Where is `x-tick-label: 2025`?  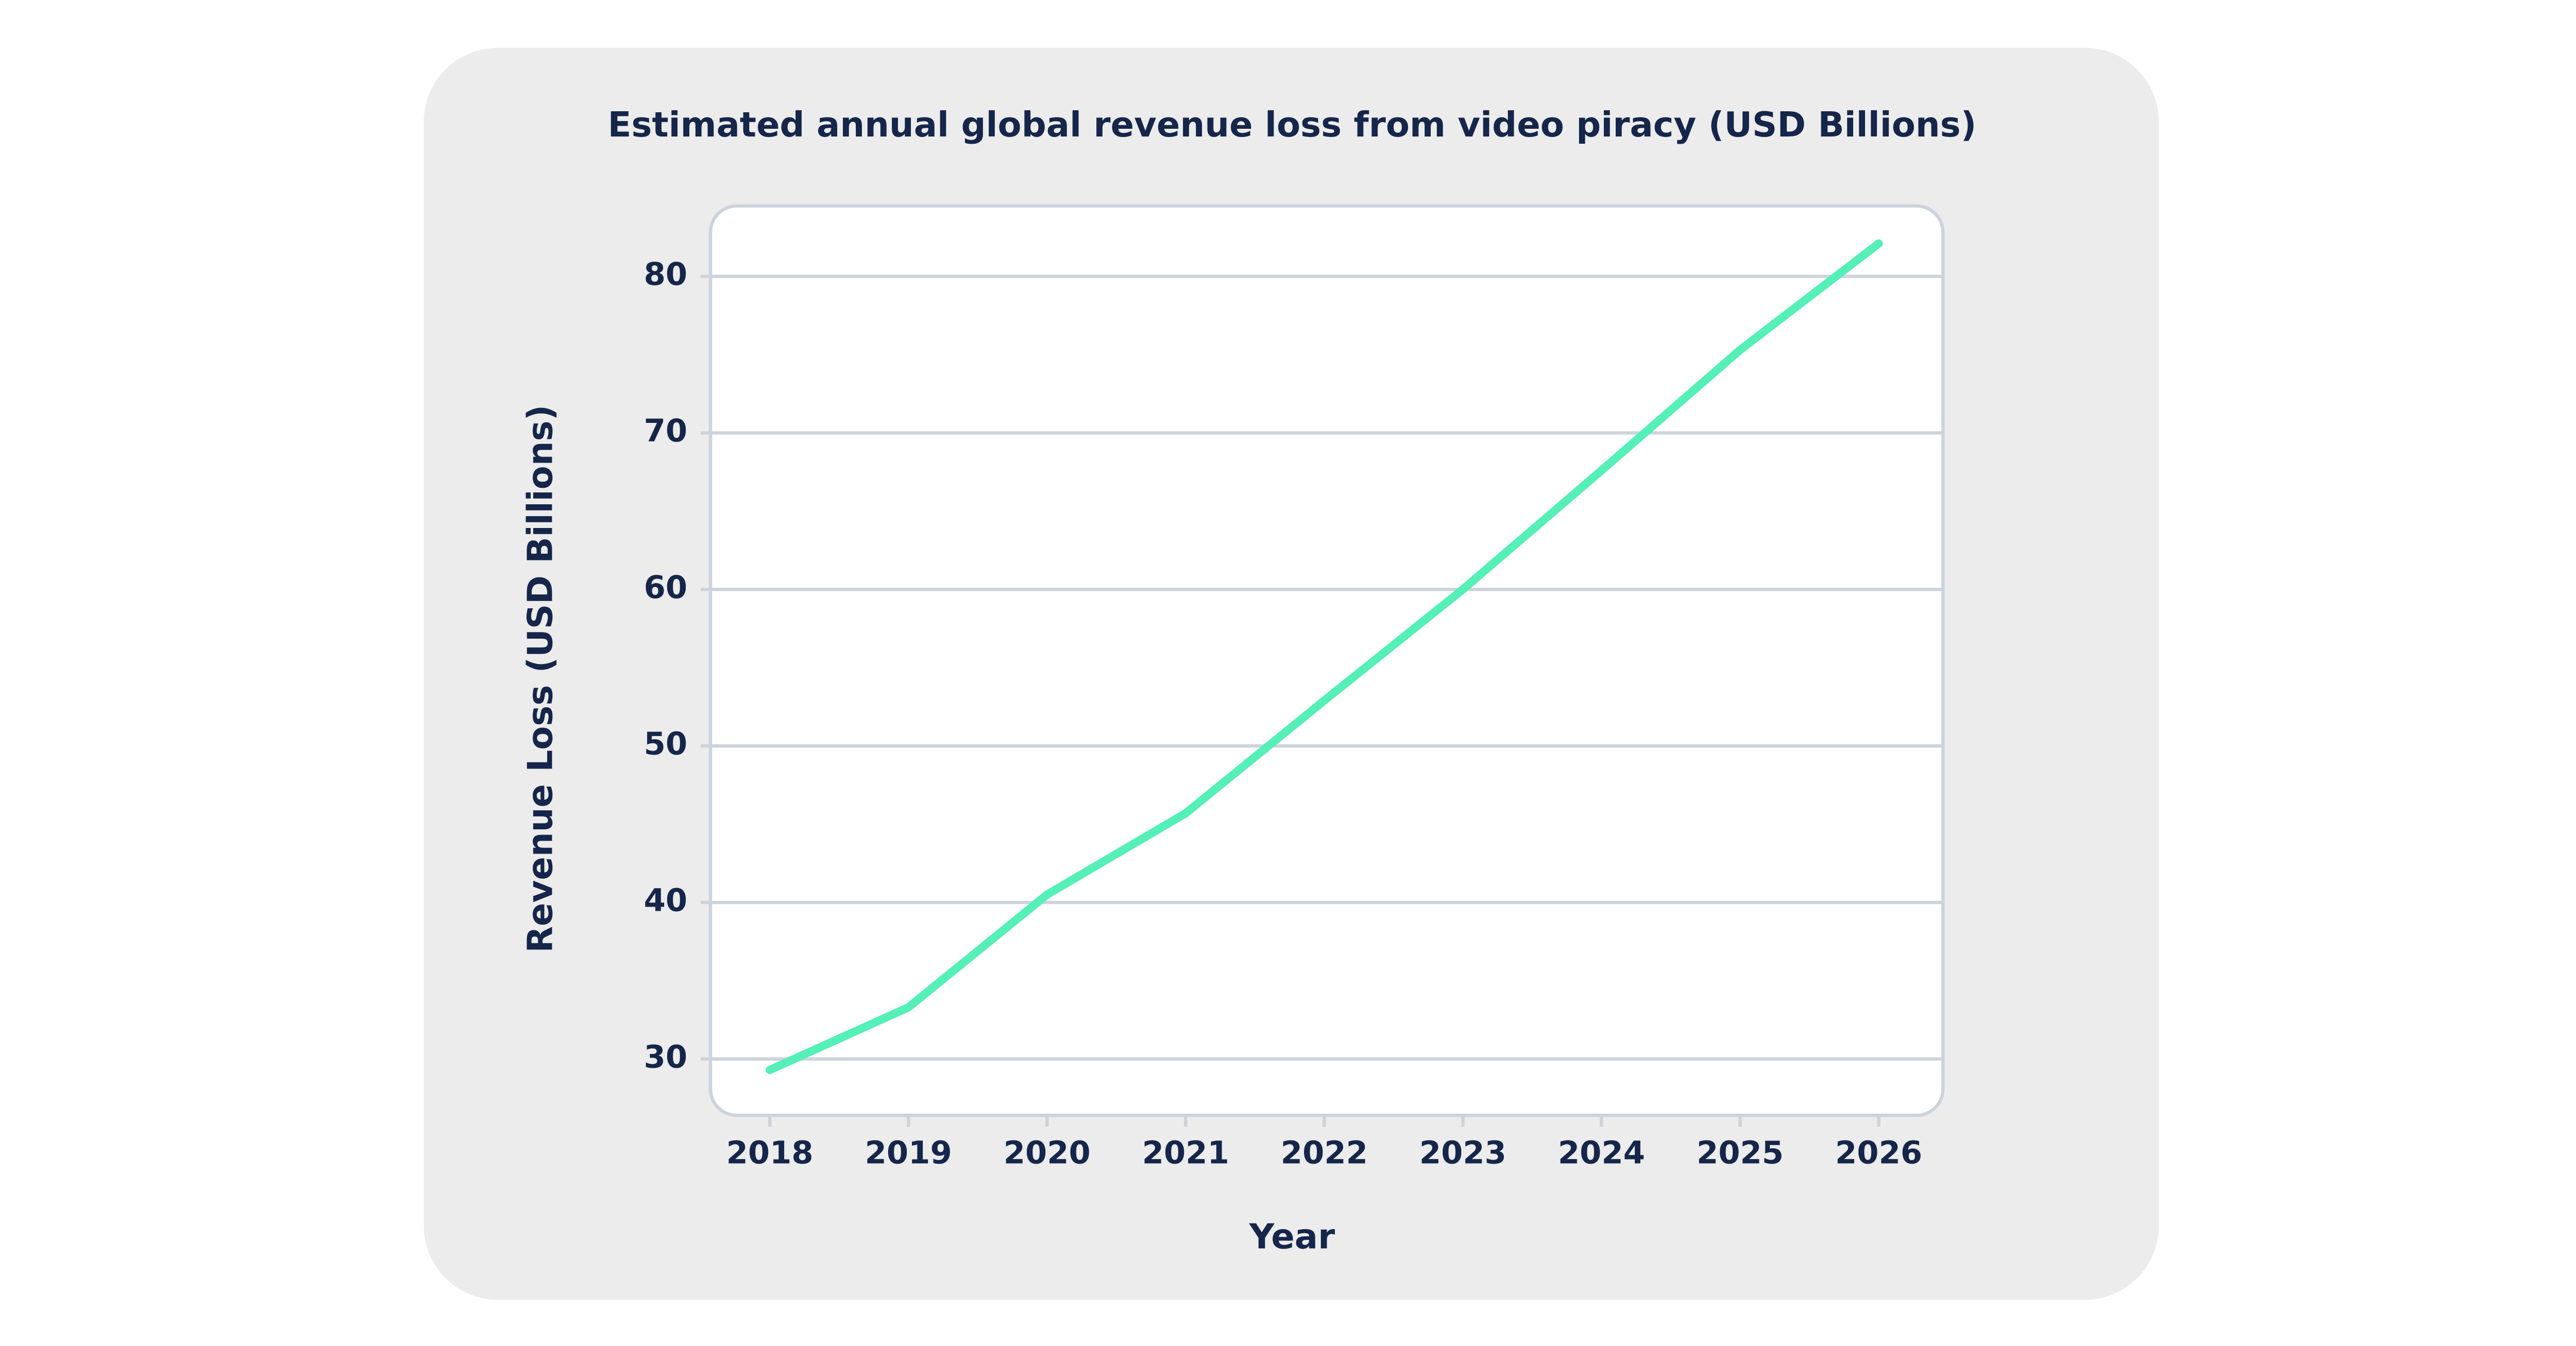
x-tick-label: 2025 is located at coordinates (1740, 1153).